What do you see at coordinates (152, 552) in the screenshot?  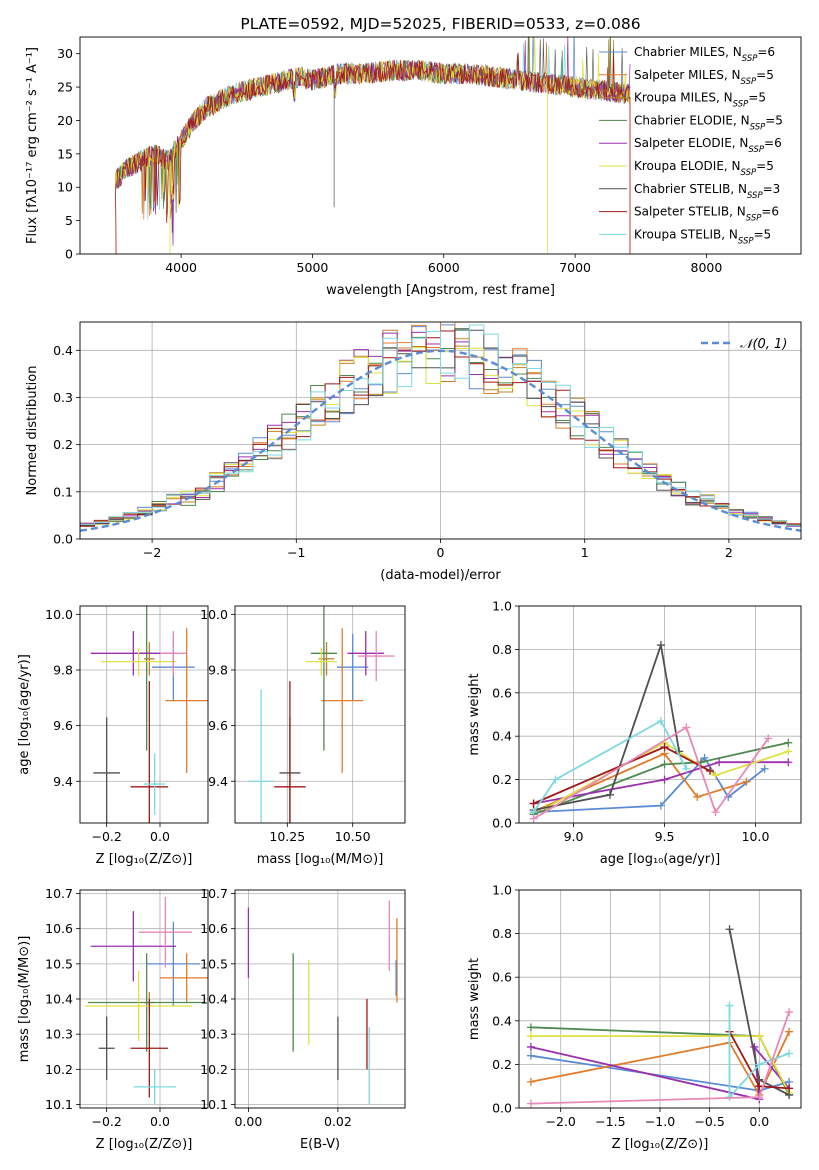 I see `x-tick-label: −2` at bounding box center [152, 552].